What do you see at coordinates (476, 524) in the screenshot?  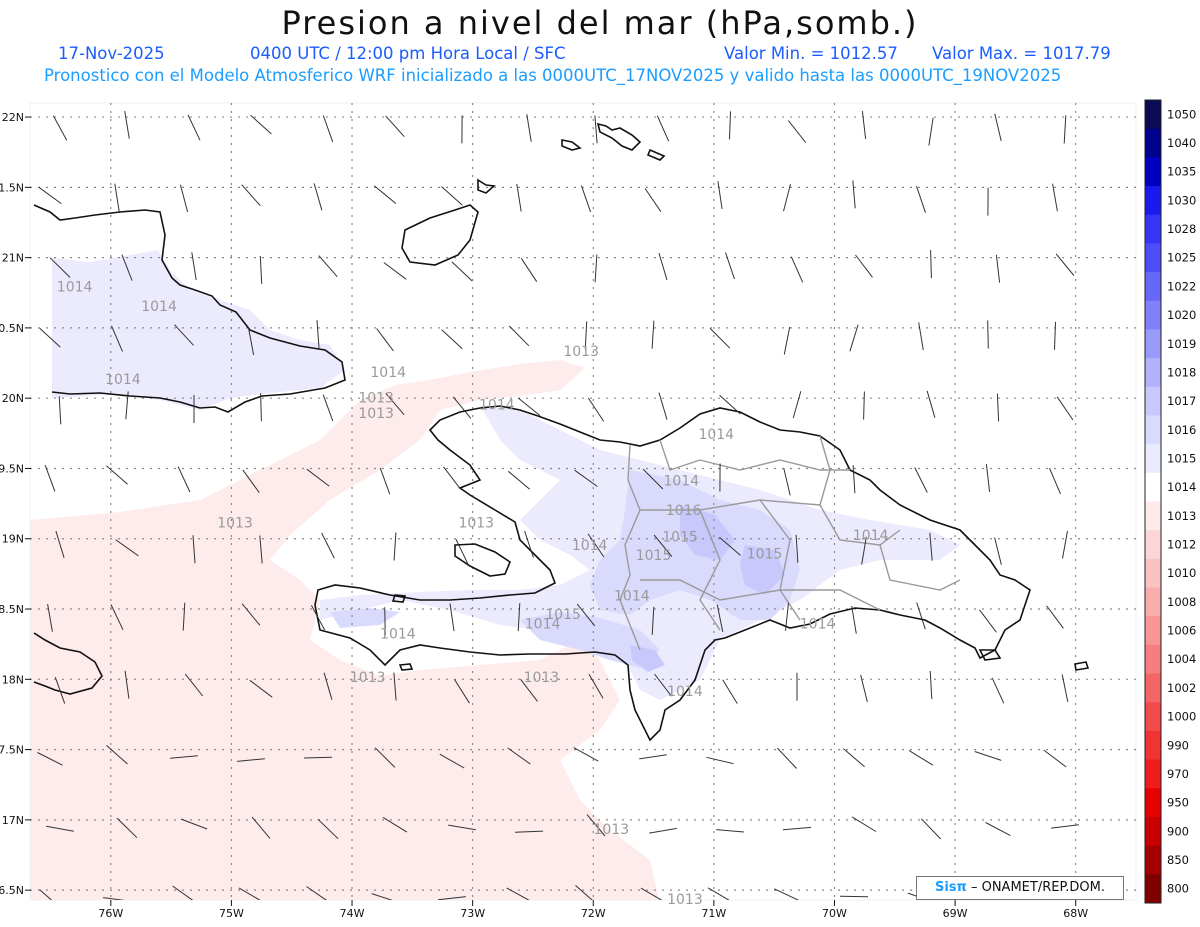 I see `isobar-label: 1013` at bounding box center [476, 524].